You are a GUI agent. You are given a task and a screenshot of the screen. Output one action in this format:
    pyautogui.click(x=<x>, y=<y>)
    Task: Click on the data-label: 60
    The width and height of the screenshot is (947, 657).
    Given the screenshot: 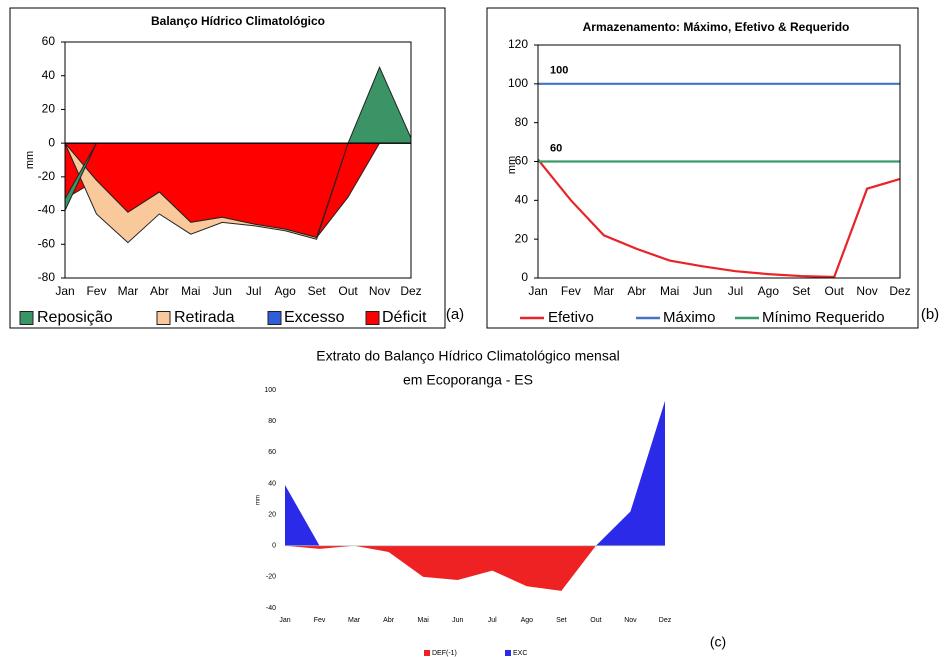 What is the action you would take?
    pyautogui.click(x=556, y=148)
    